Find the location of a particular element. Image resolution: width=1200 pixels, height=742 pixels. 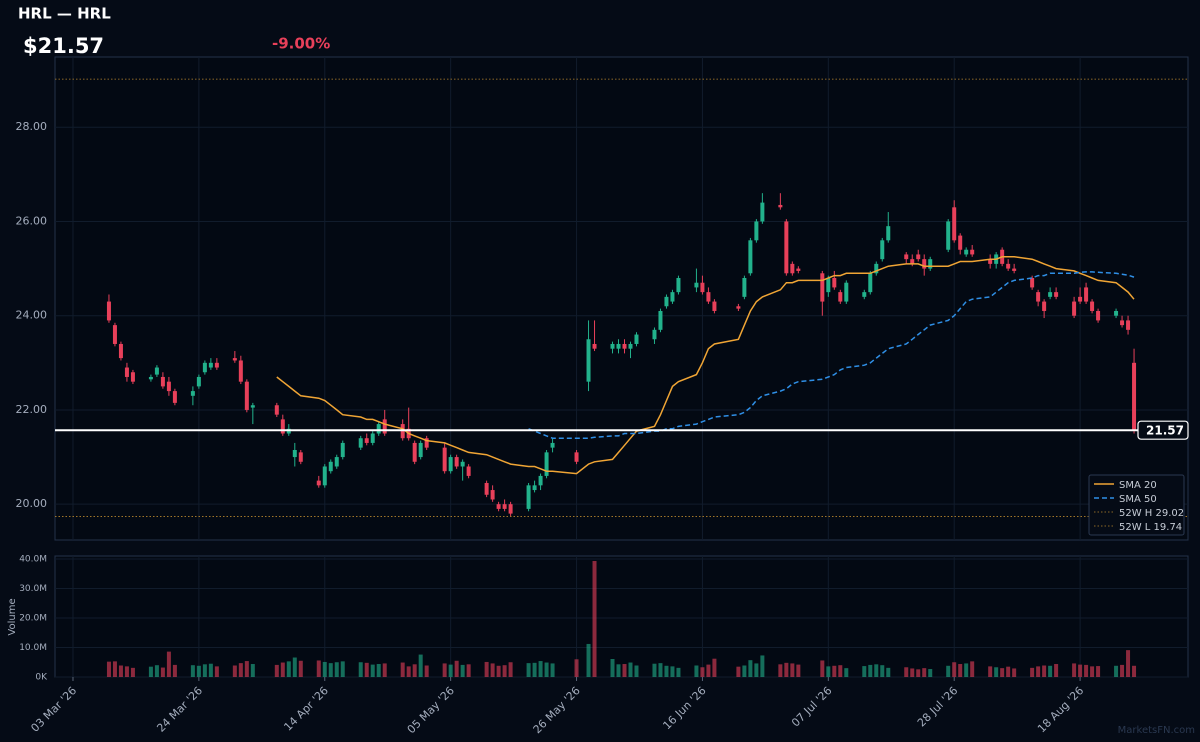

volume-tick-label: 30.0M is located at coordinates (33, 589).